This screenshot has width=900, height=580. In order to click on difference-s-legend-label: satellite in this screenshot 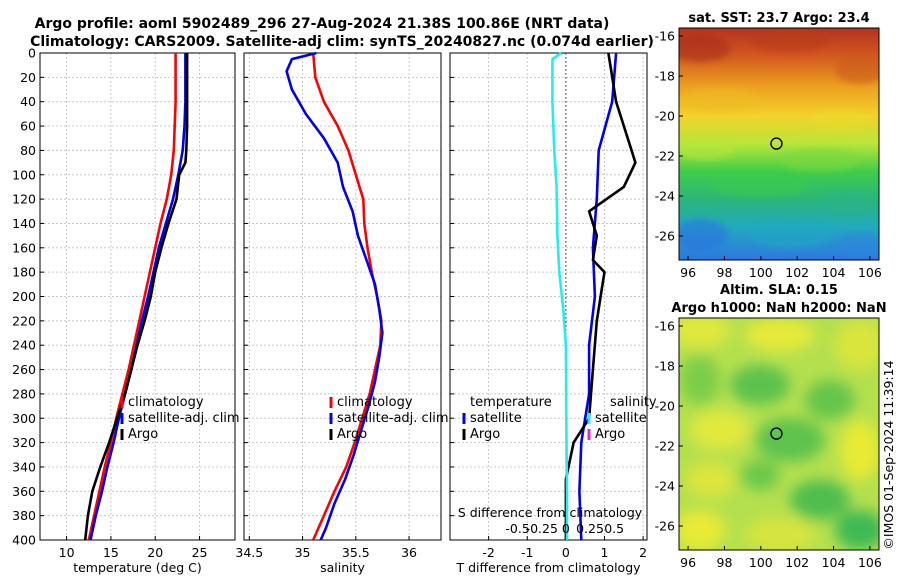, I will do `click(621, 418)`.